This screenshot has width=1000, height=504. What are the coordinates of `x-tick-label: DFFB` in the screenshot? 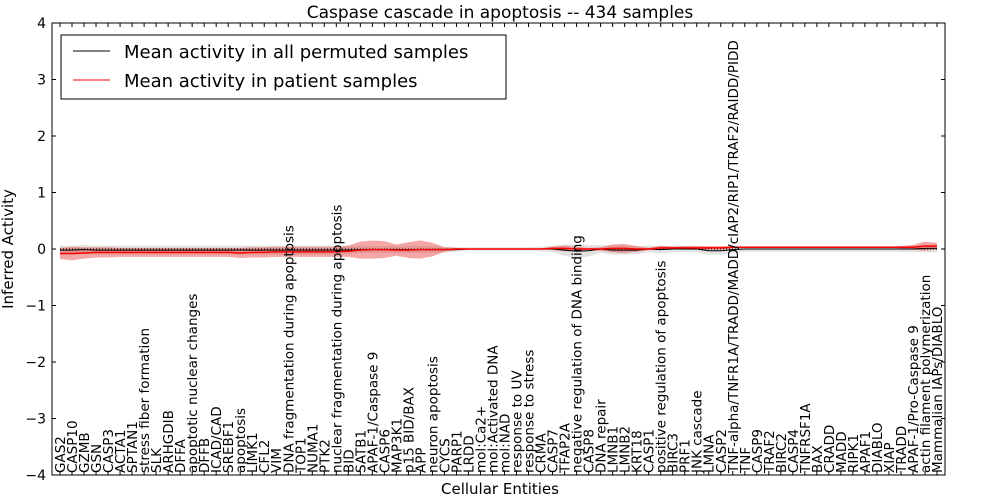 It's located at (205, 455).